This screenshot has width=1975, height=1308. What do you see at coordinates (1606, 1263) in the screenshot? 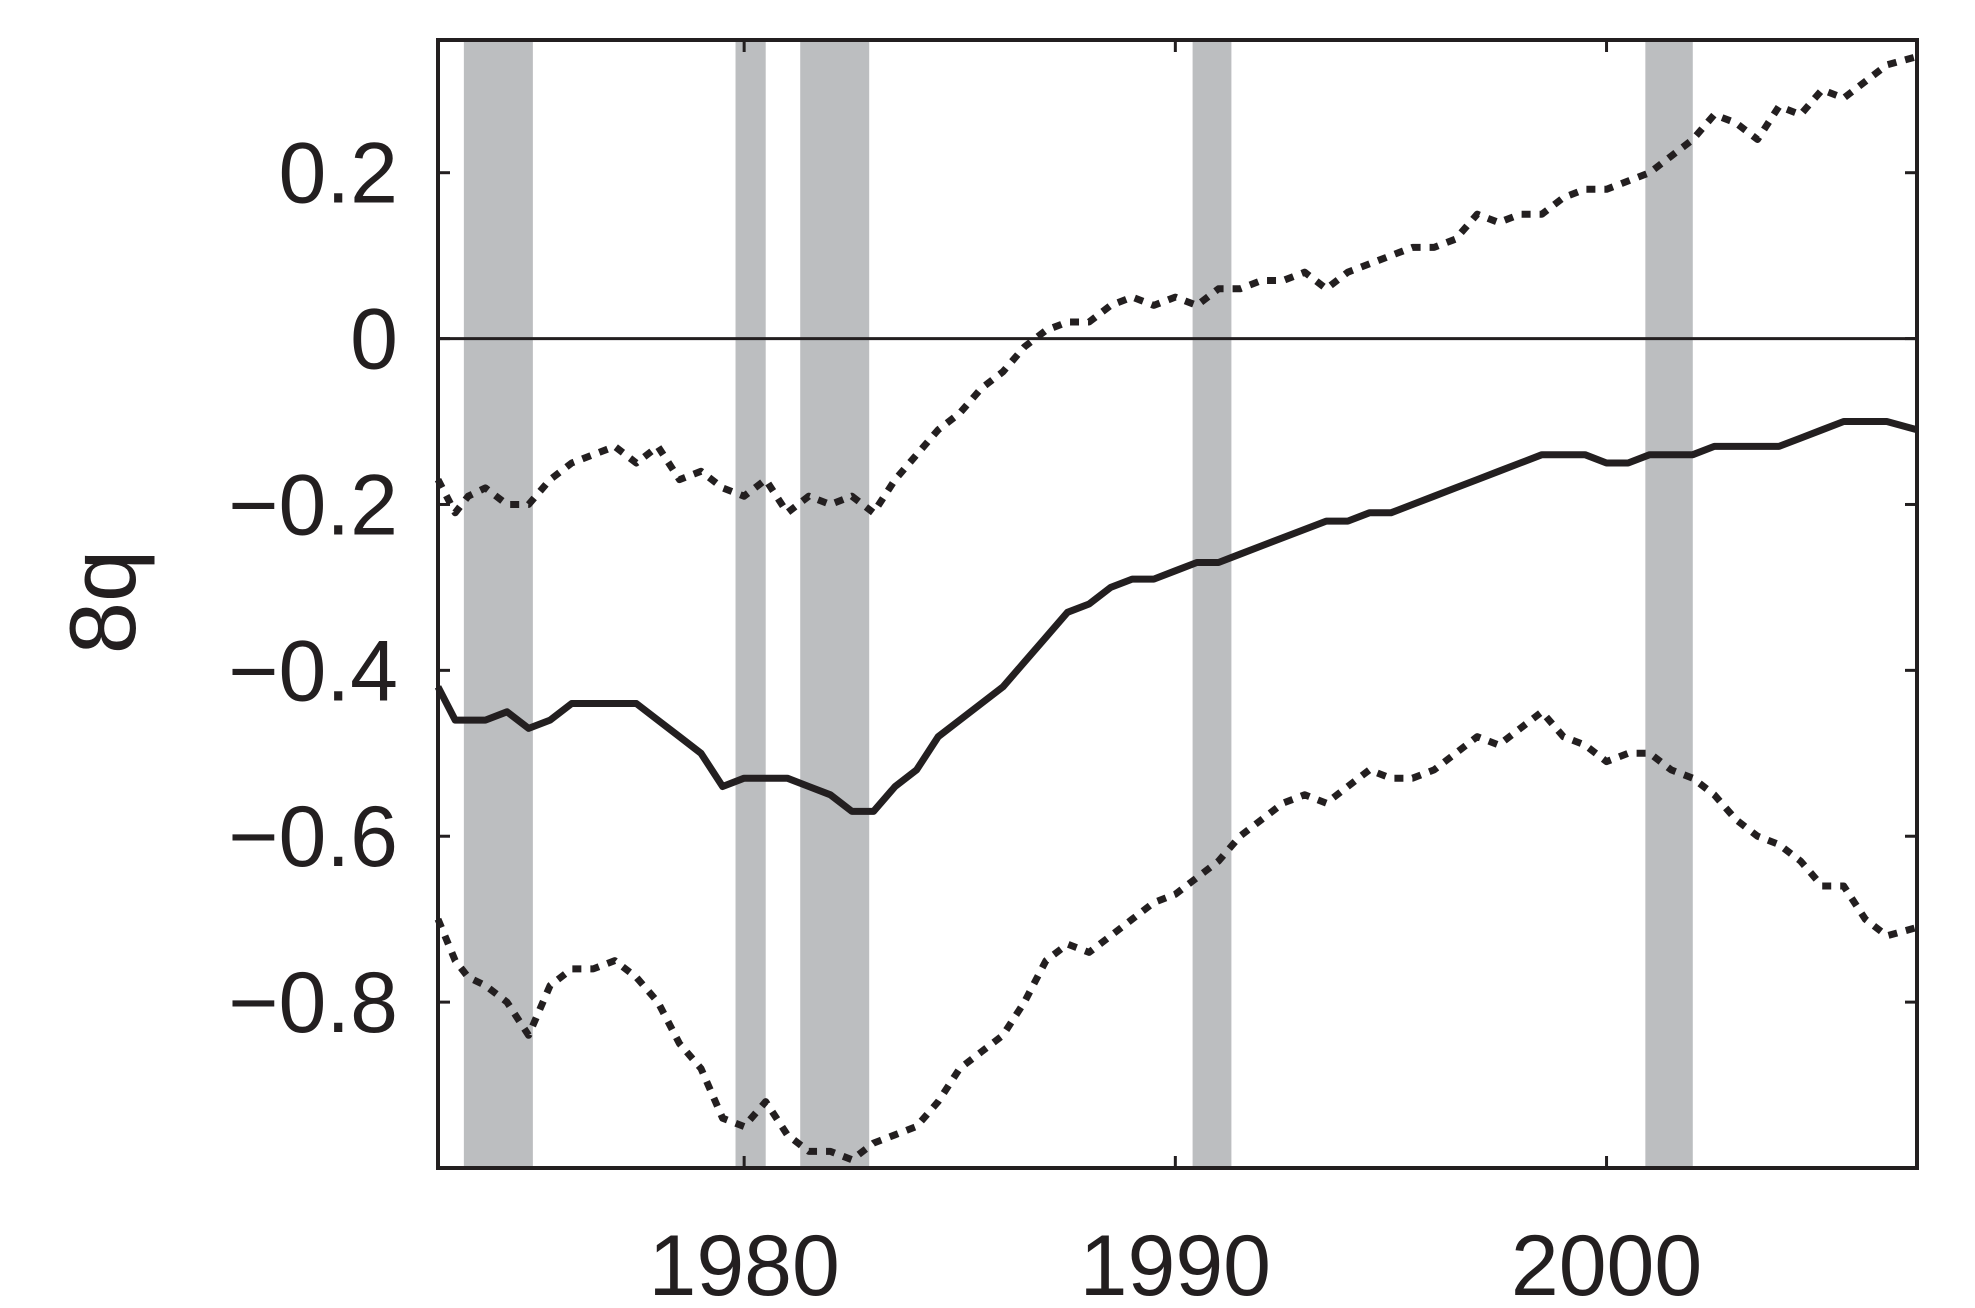
I see `x-tick-label: 2000` at bounding box center [1606, 1263].